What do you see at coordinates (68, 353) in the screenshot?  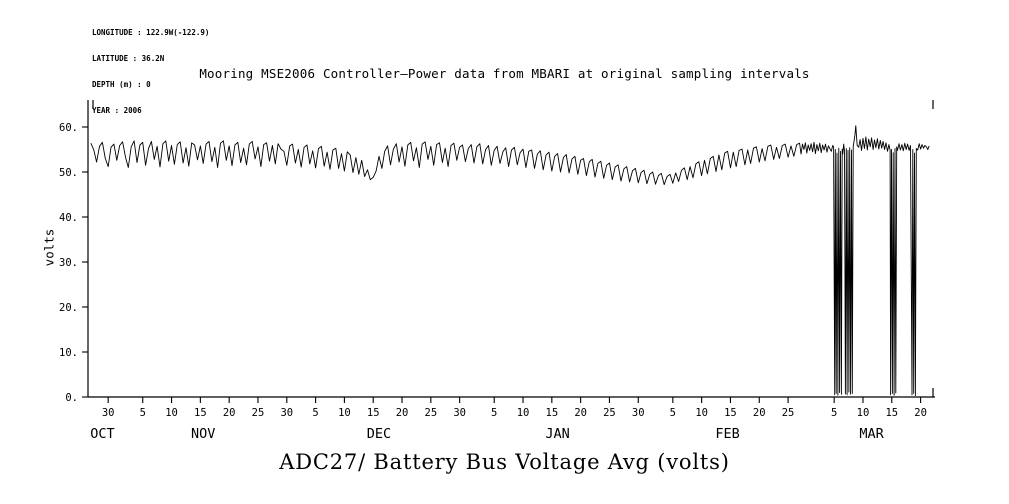 I see `y-tick-label: 10.` at bounding box center [68, 353].